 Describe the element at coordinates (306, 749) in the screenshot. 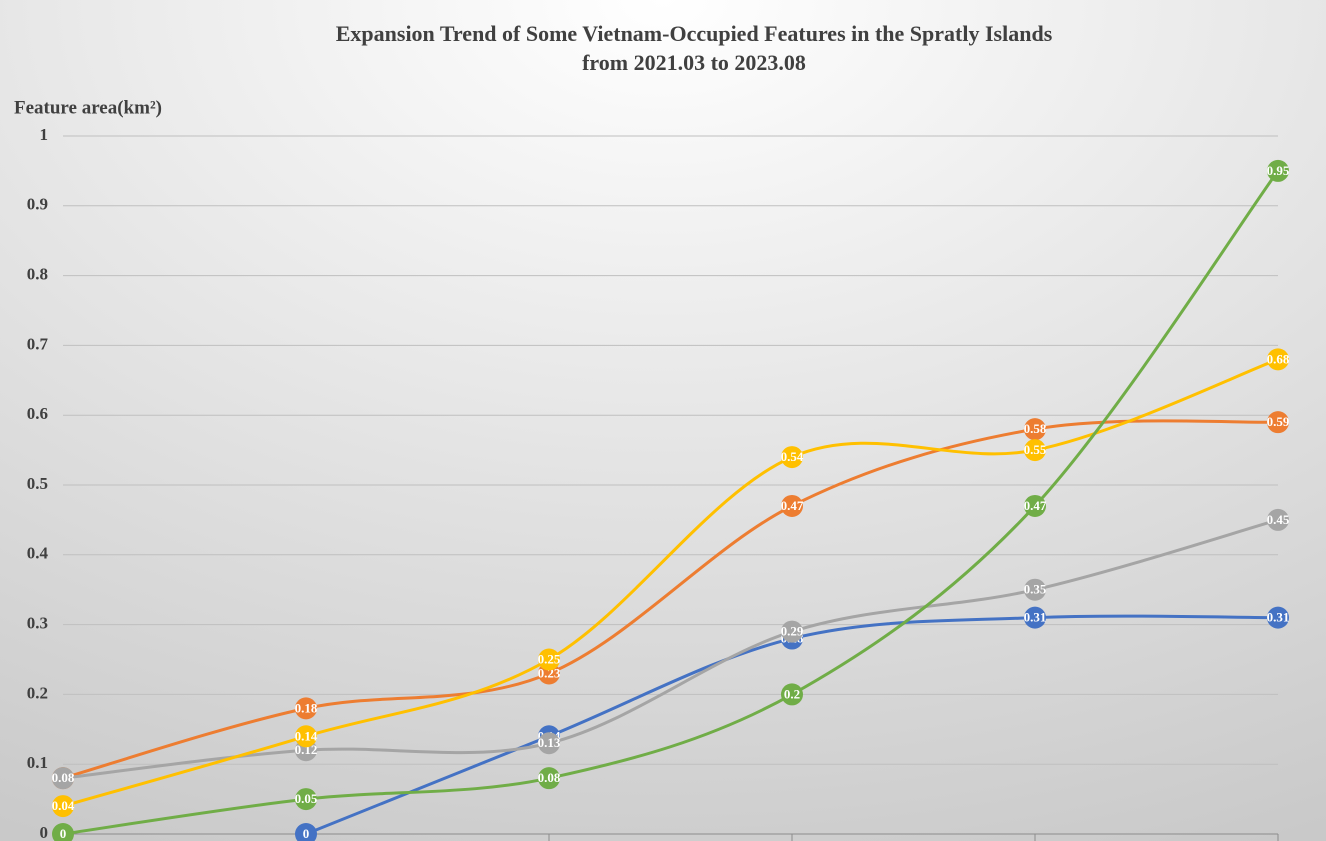

I see `data-label: 0.12` at that location.